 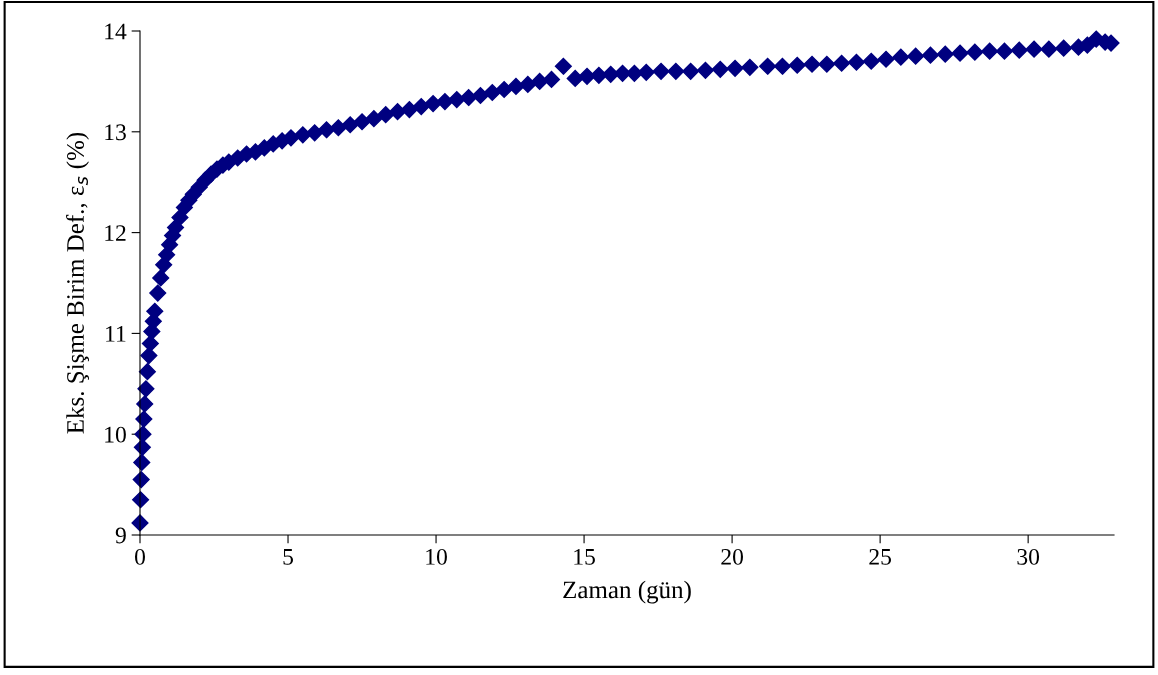 I want to click on y-tick-label: 13, so click(x=115, y=132).